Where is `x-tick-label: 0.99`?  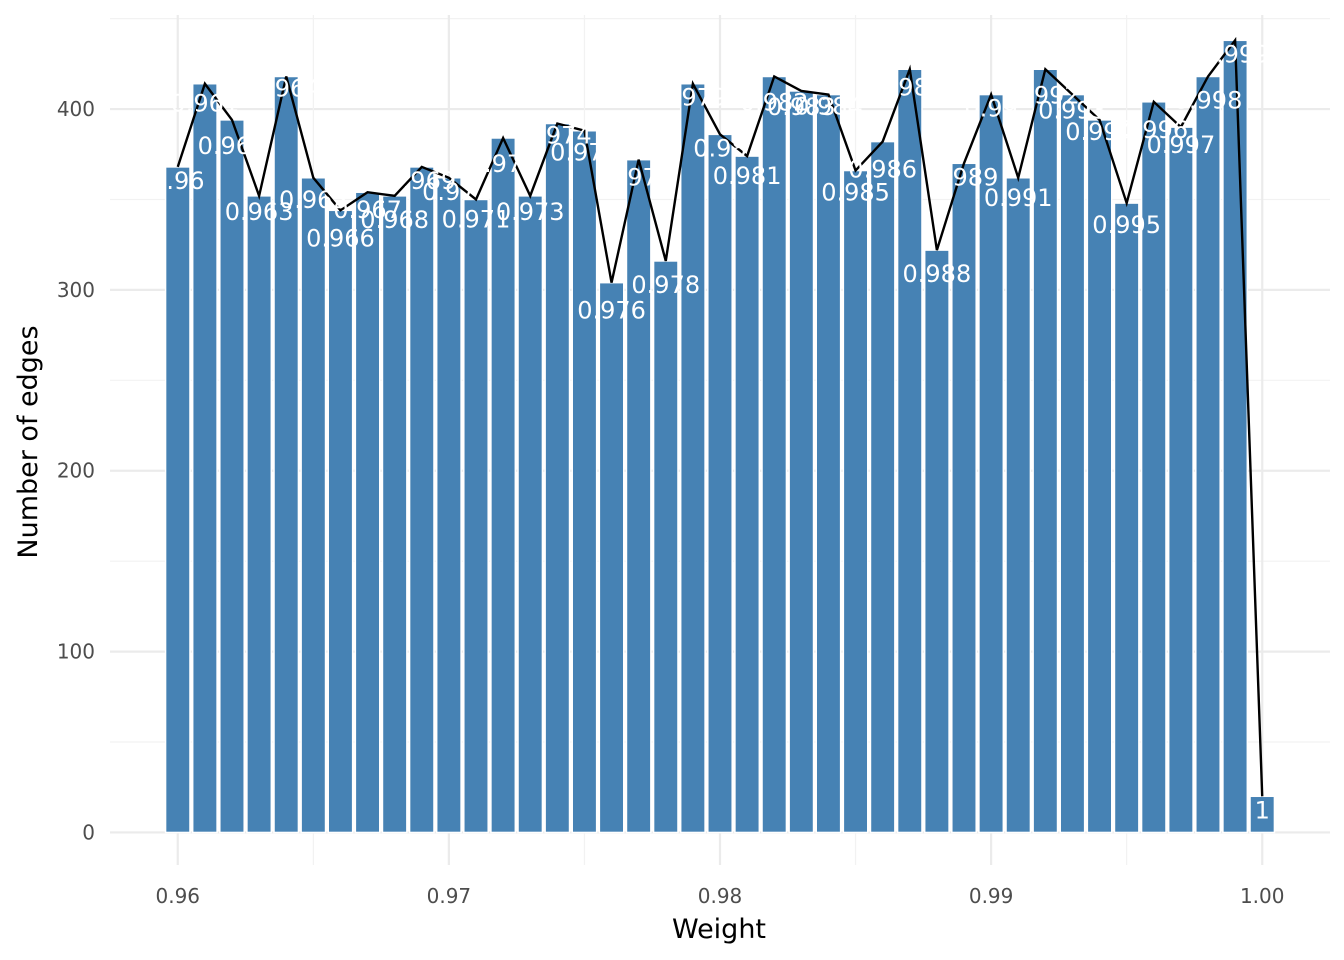 x-tick-label: 0.99 is located at coordinates (991, 896).